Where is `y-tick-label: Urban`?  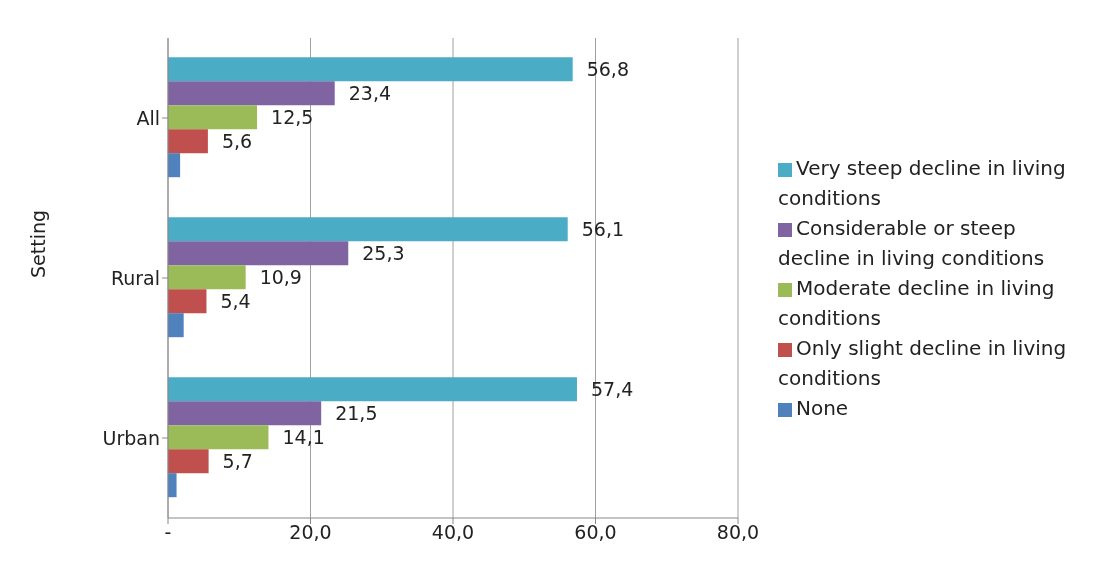 y-tick-label: Urban is located at coordinates (131, 437).